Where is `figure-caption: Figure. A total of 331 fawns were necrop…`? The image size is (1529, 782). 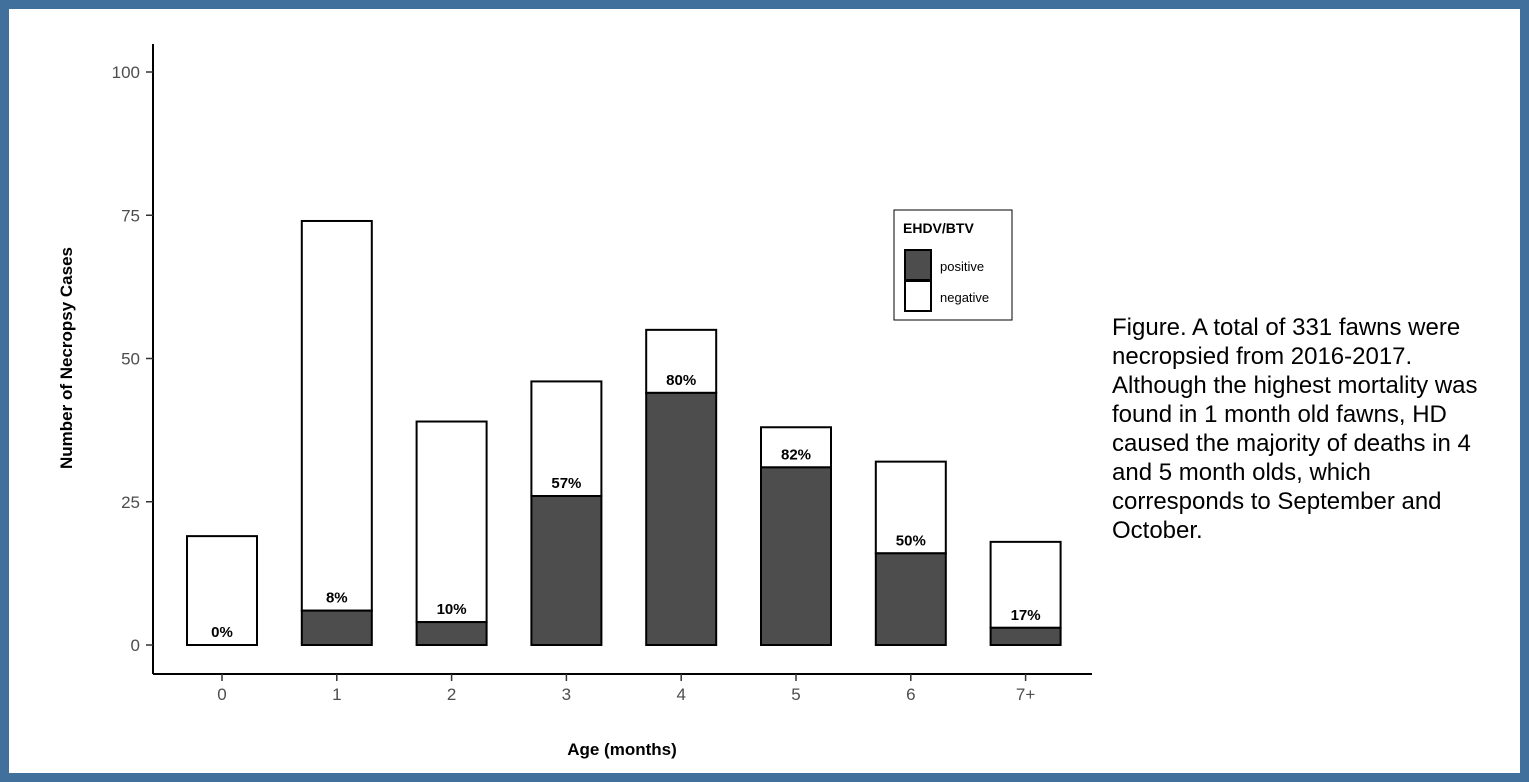 figure-caption: Figure. A total of 331 fawns were necrop… is located at coordinates (1295, 429).